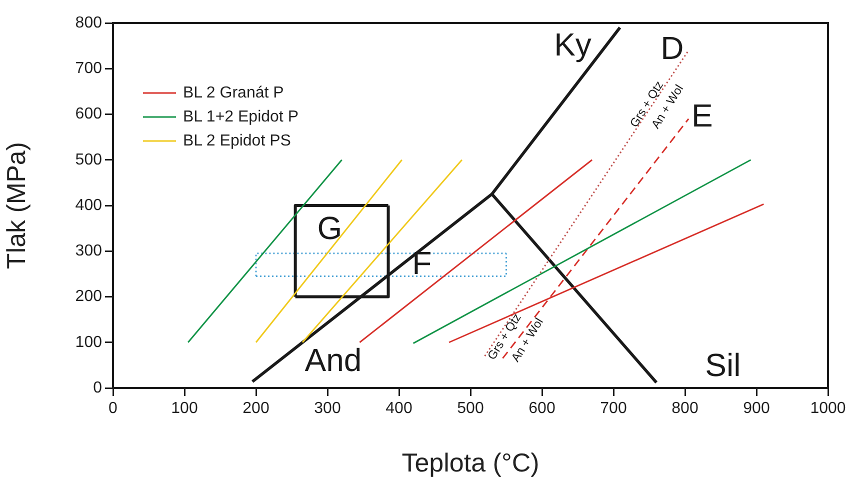 Image resolution: width=856 pixels, height=482 pixels. Describe the element at coordinates (88, 251) in the screenshot. I see `y-tick-label: 300` at that location.